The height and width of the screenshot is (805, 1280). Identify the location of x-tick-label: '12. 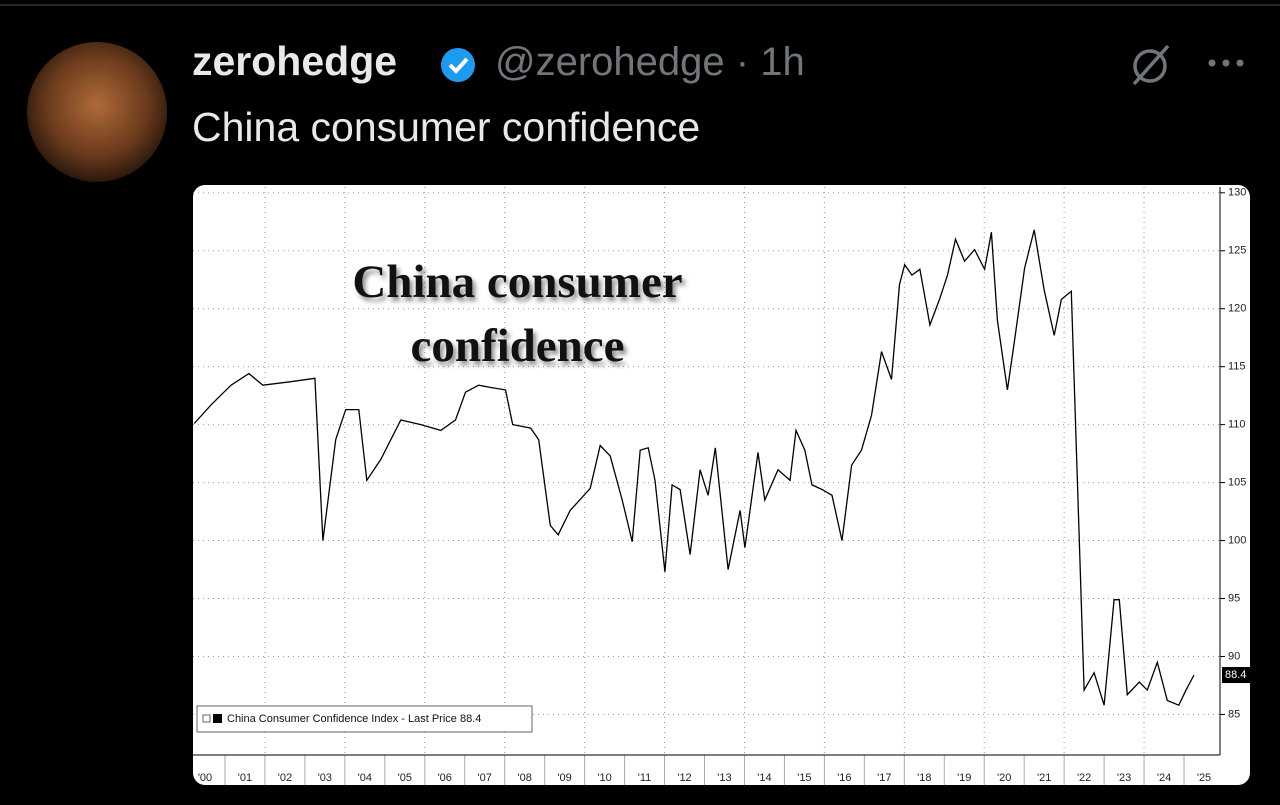
(684, 778).